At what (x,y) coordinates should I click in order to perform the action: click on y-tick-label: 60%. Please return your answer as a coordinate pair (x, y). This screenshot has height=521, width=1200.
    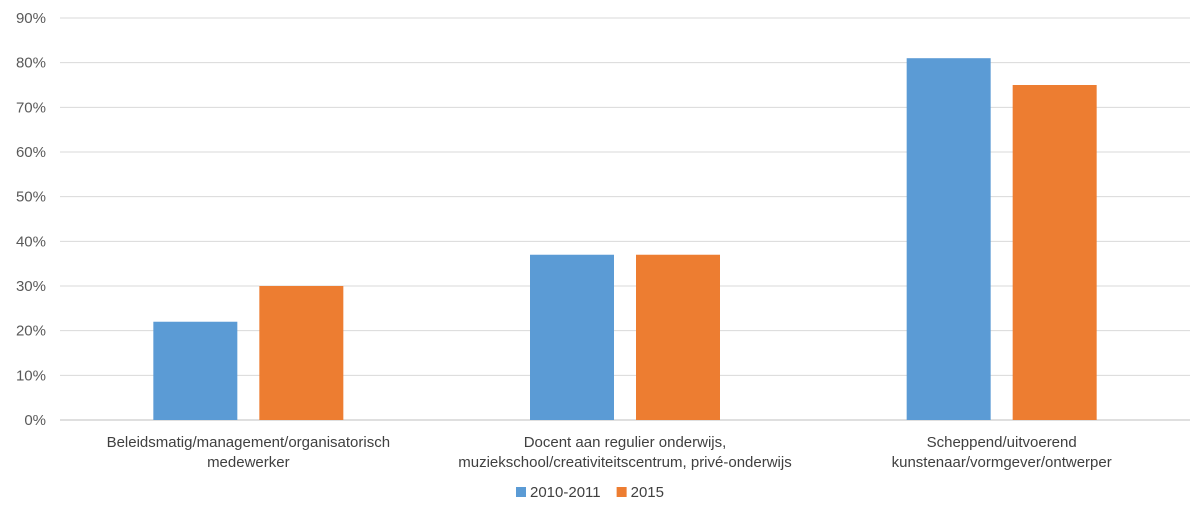
    Looking at the image, I should click on (31, 152).